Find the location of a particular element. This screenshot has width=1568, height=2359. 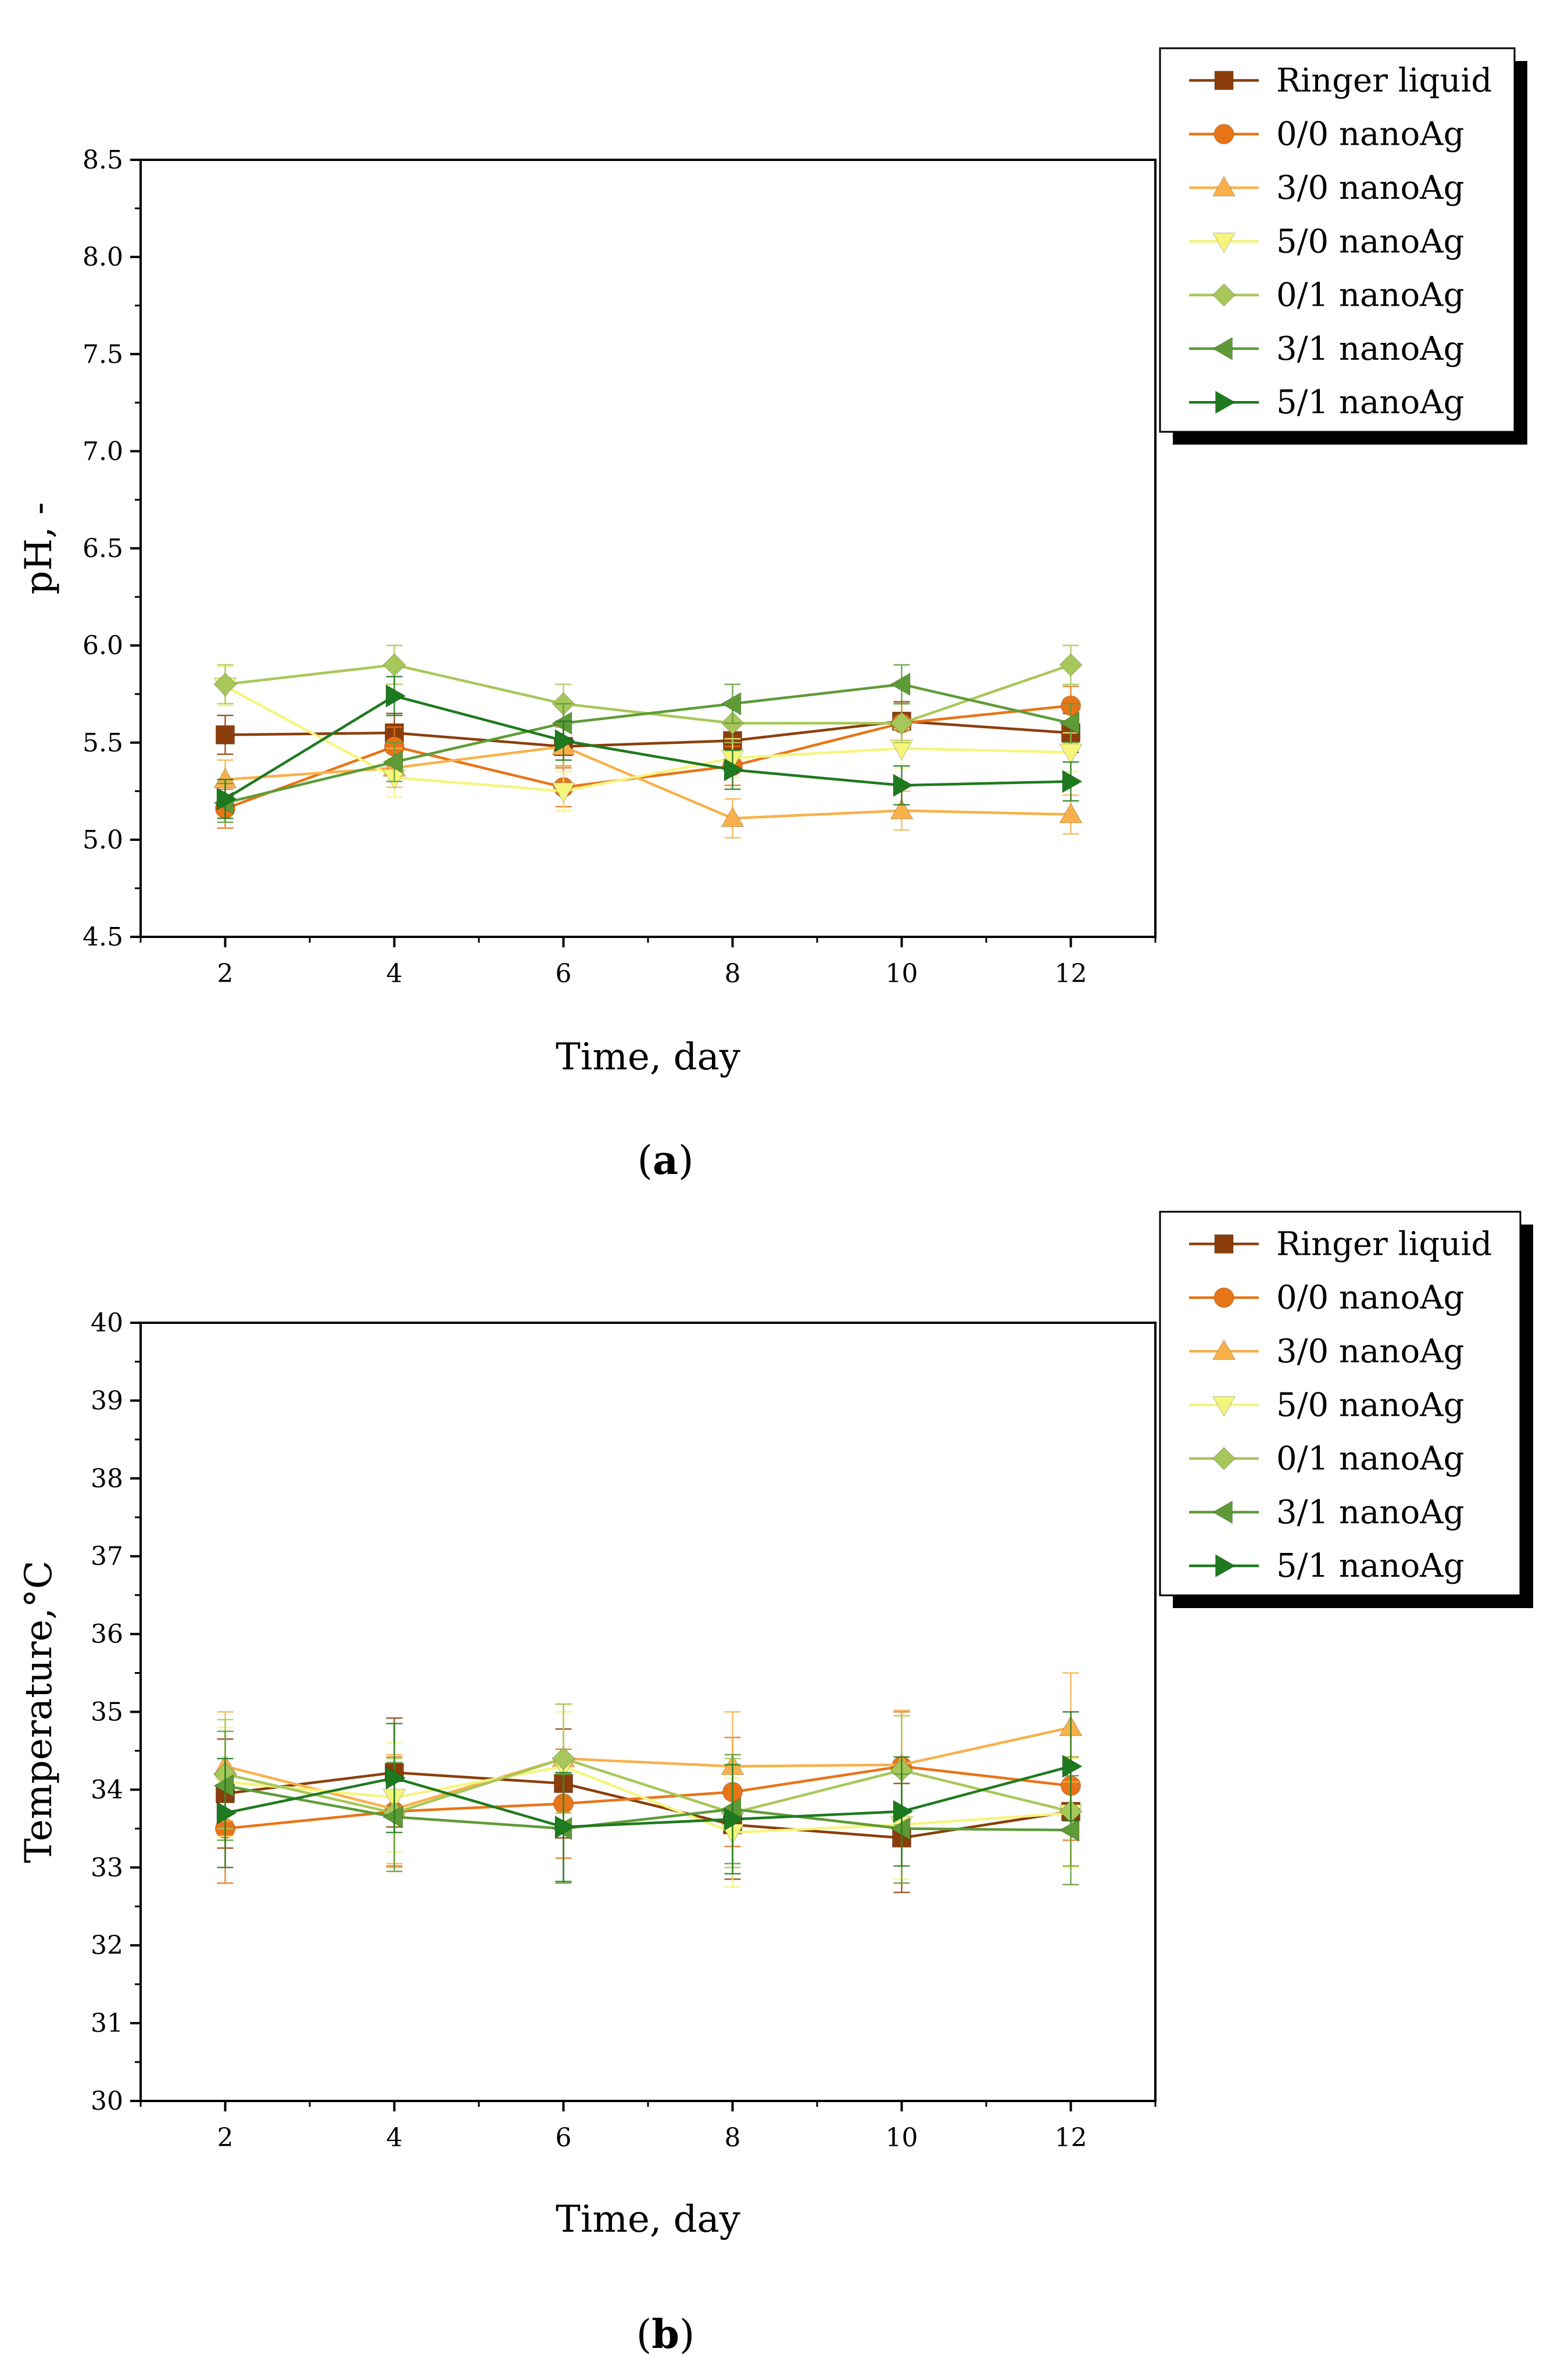

y-axis-title: Temperature,°C is located at coordinates (38, 1711).